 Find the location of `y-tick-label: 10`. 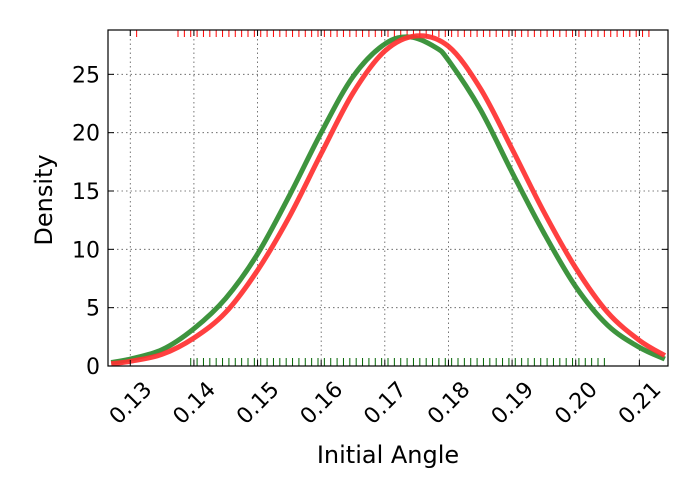

y-tick-label: 10 is located at coordinates (86, 250).